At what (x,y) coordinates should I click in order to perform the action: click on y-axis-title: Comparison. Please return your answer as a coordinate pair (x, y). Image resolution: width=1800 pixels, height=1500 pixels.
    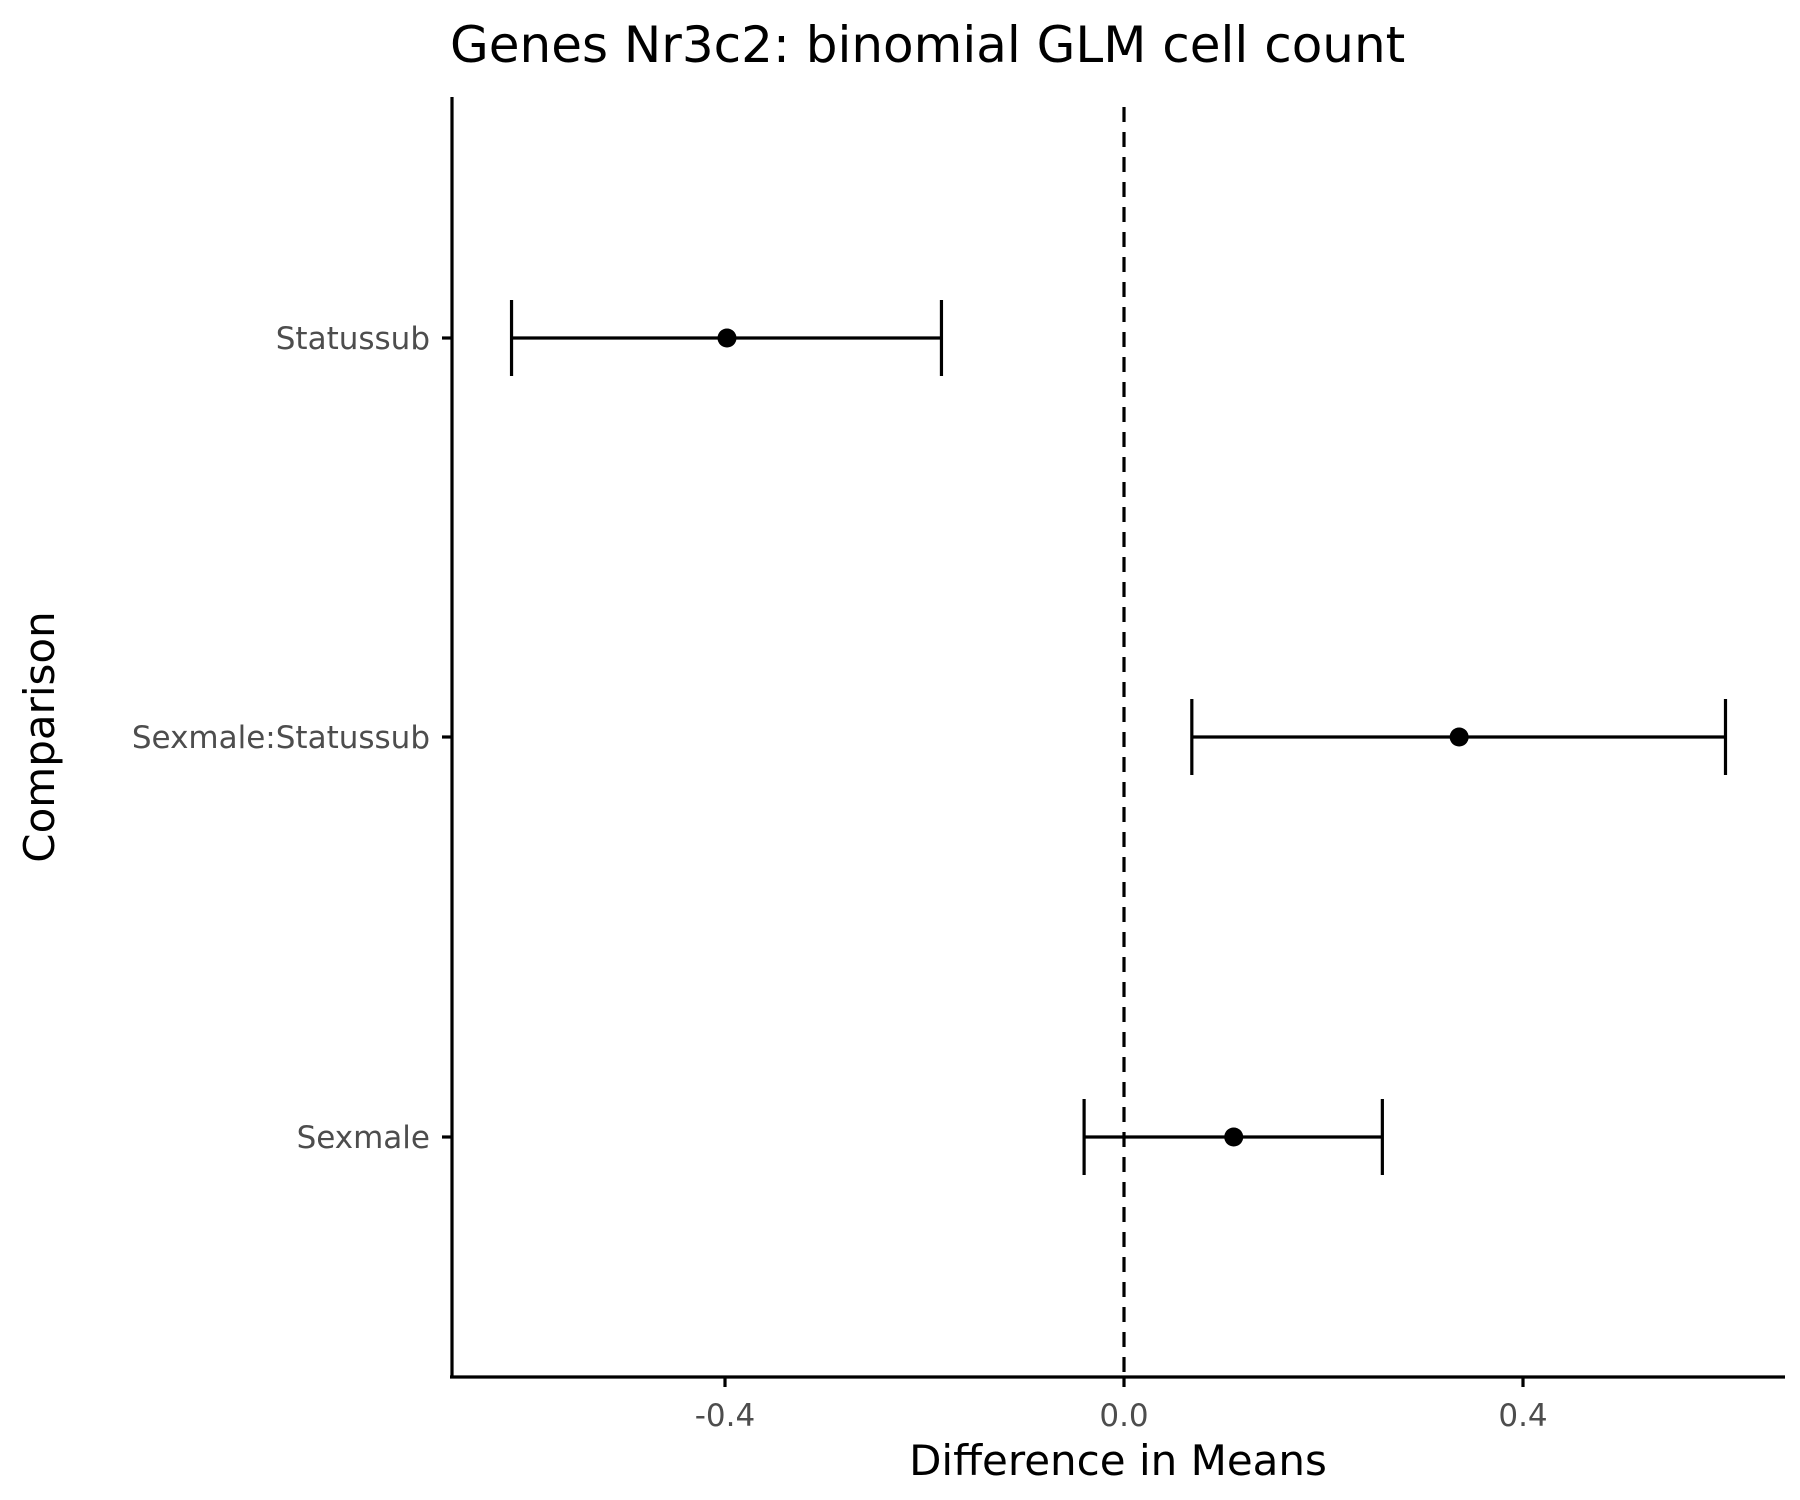
    Looking at the image, I should click on (39, 736).